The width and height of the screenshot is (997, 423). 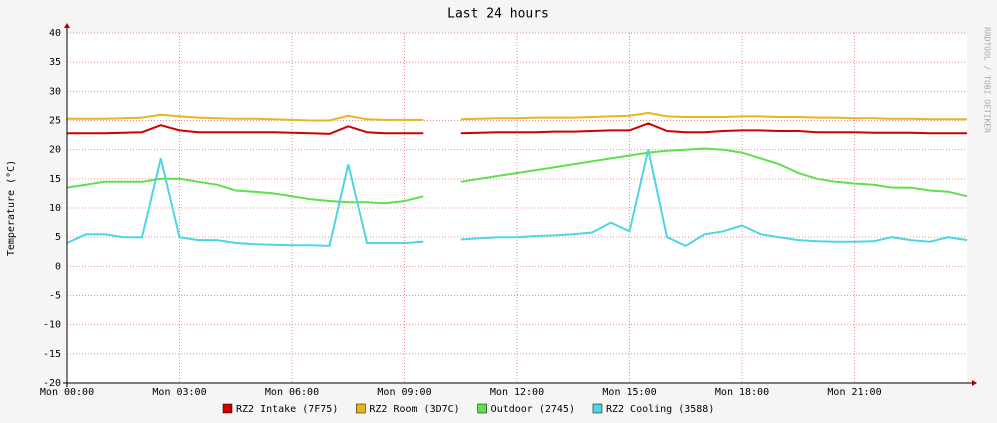 I want to click on x-tick-label: Mon 09:00, so click(x=404, y=392).